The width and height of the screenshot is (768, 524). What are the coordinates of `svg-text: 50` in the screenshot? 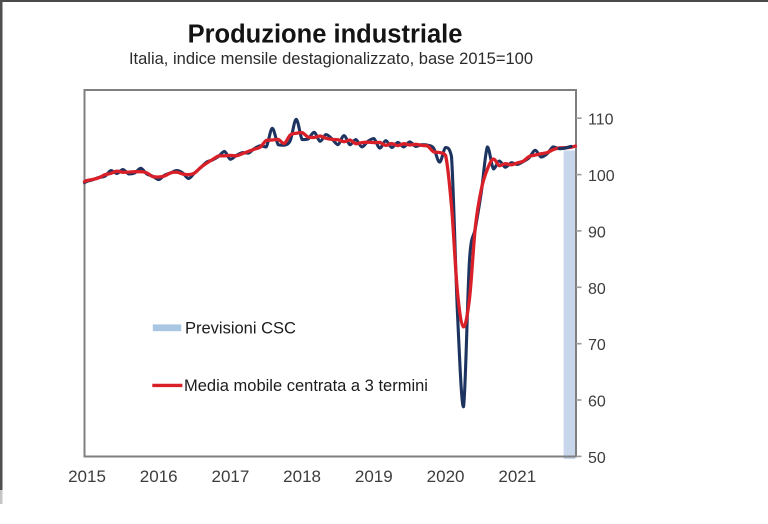 It's located at (597, 458).